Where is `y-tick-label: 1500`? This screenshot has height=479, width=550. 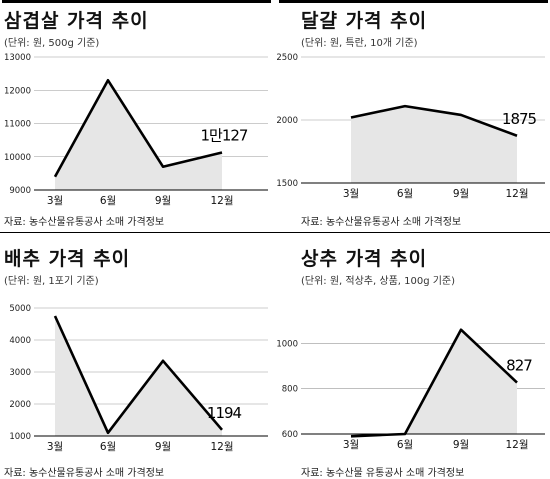
y-tick-label: 1500 is located at coordinates (287, 184).